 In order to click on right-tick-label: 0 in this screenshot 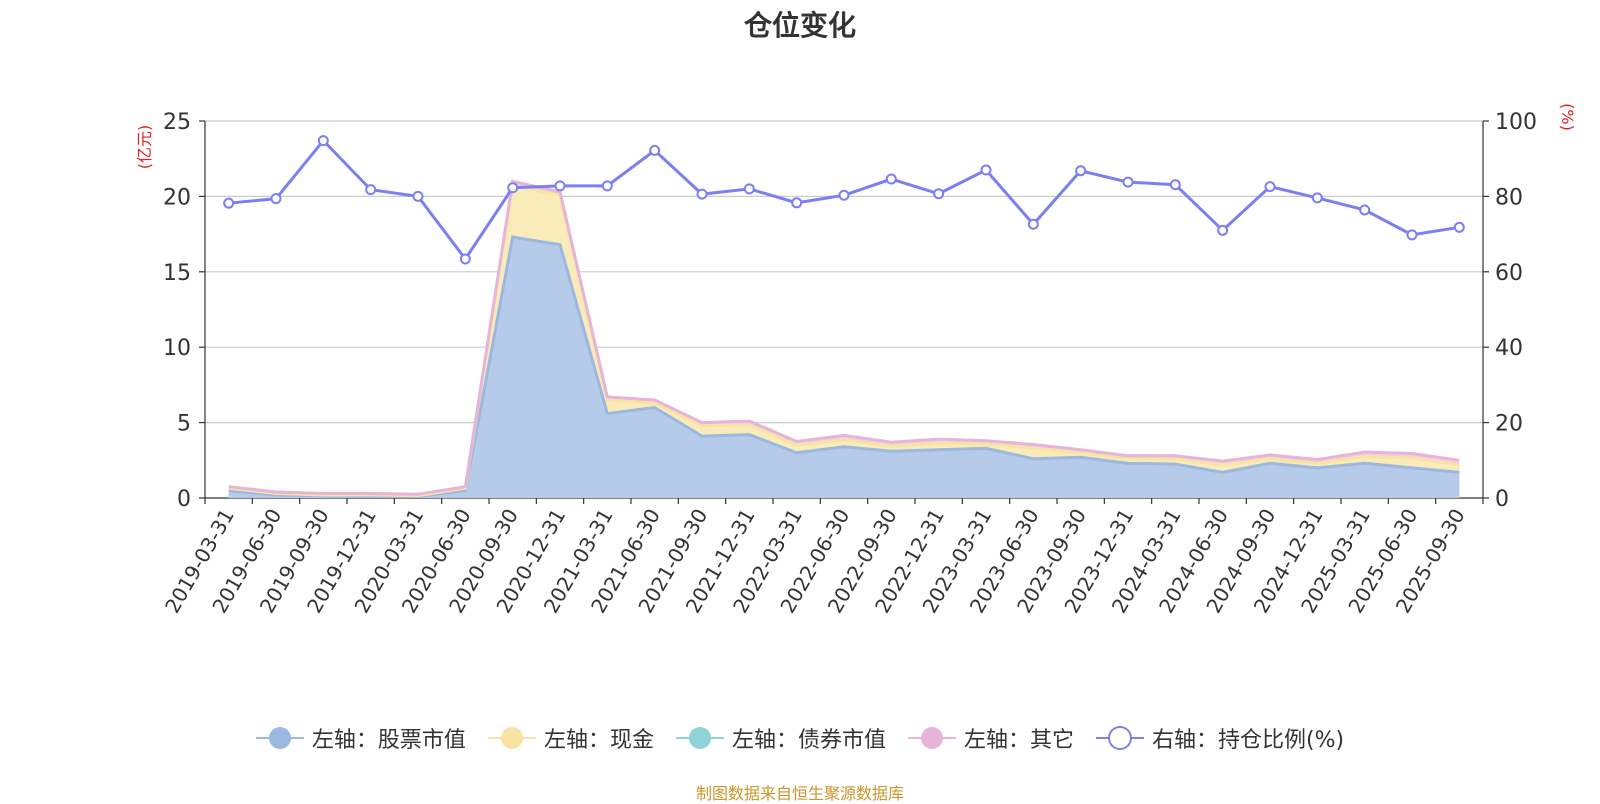, I will do `click(1502, 499)`.